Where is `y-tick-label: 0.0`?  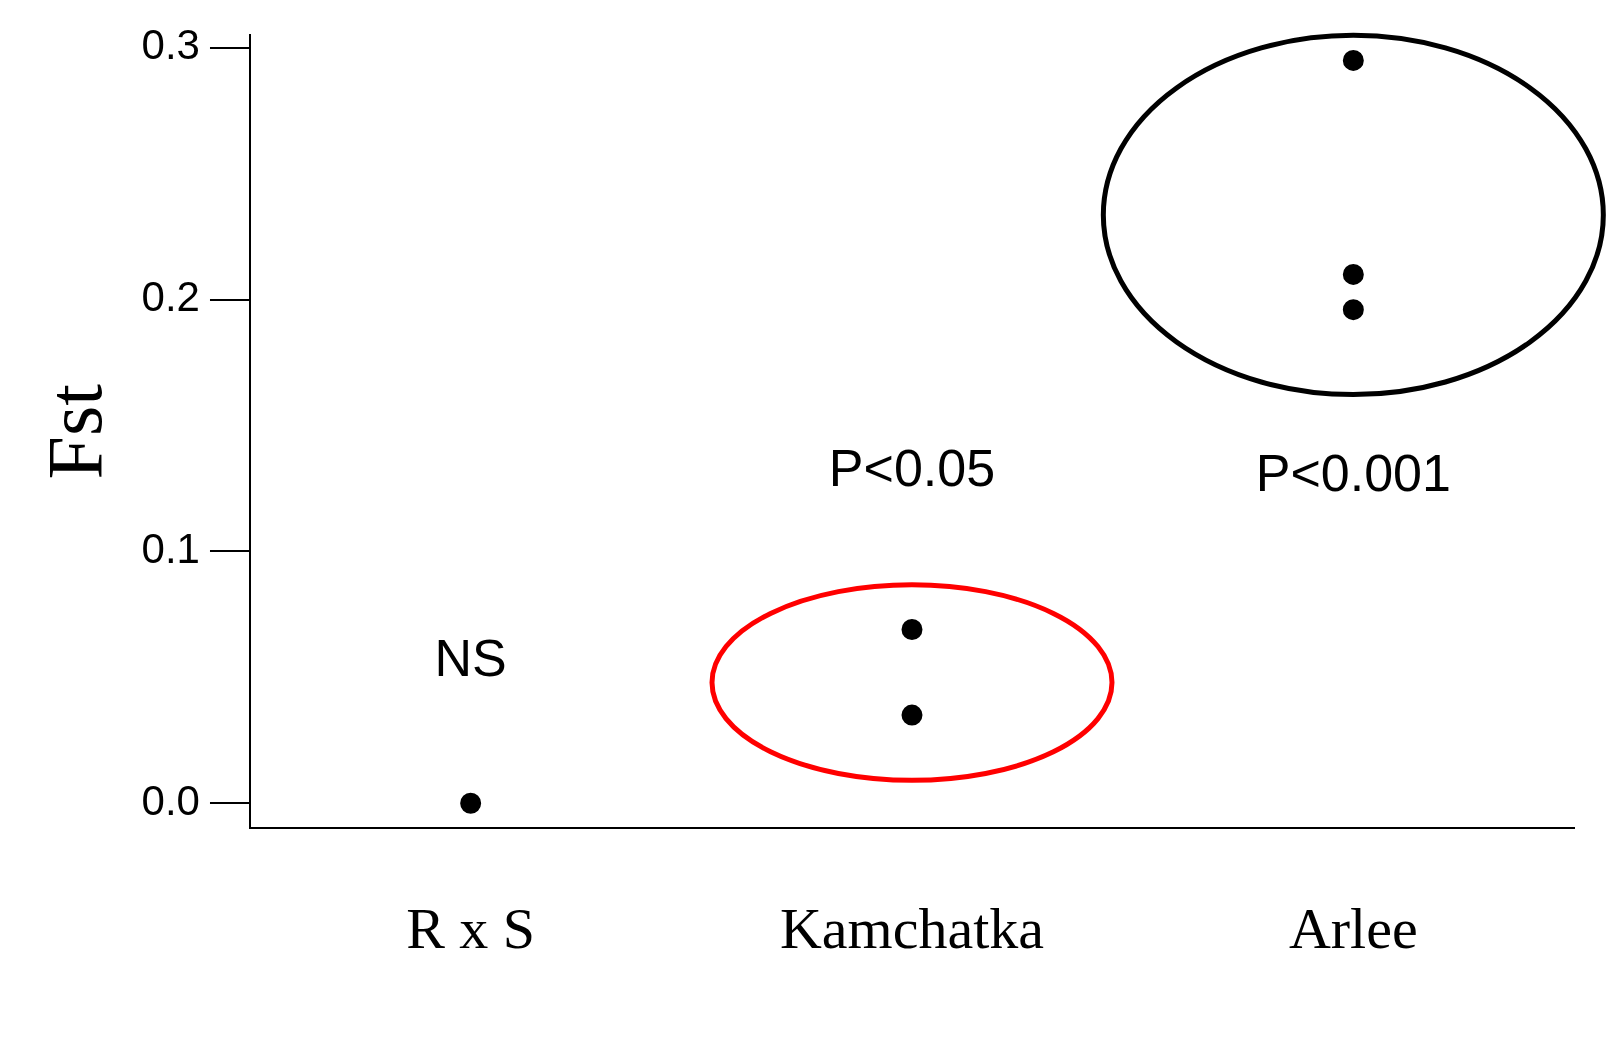 y-tick-label: 0.0 is located at coordinates (170, 800).